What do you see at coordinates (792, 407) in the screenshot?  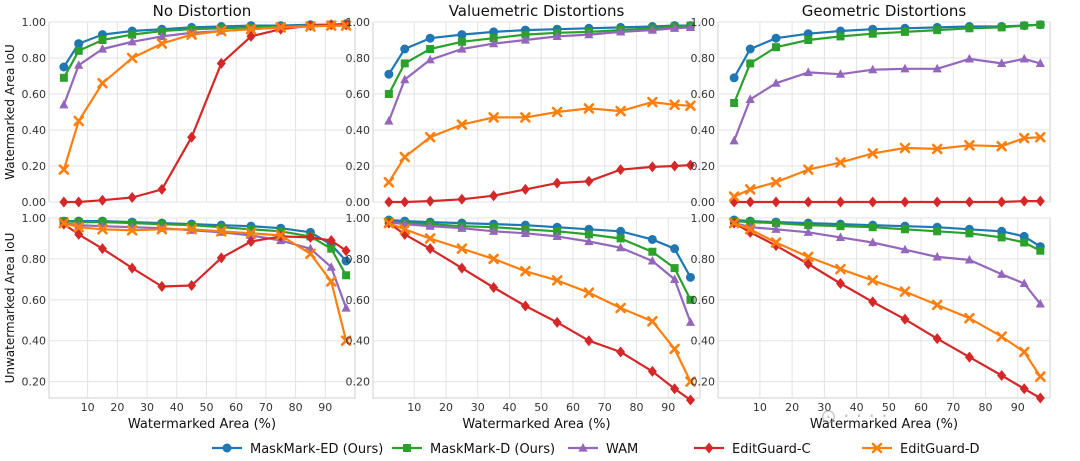 I see `x-tick-label: 20` at bounding box center [792, 407].